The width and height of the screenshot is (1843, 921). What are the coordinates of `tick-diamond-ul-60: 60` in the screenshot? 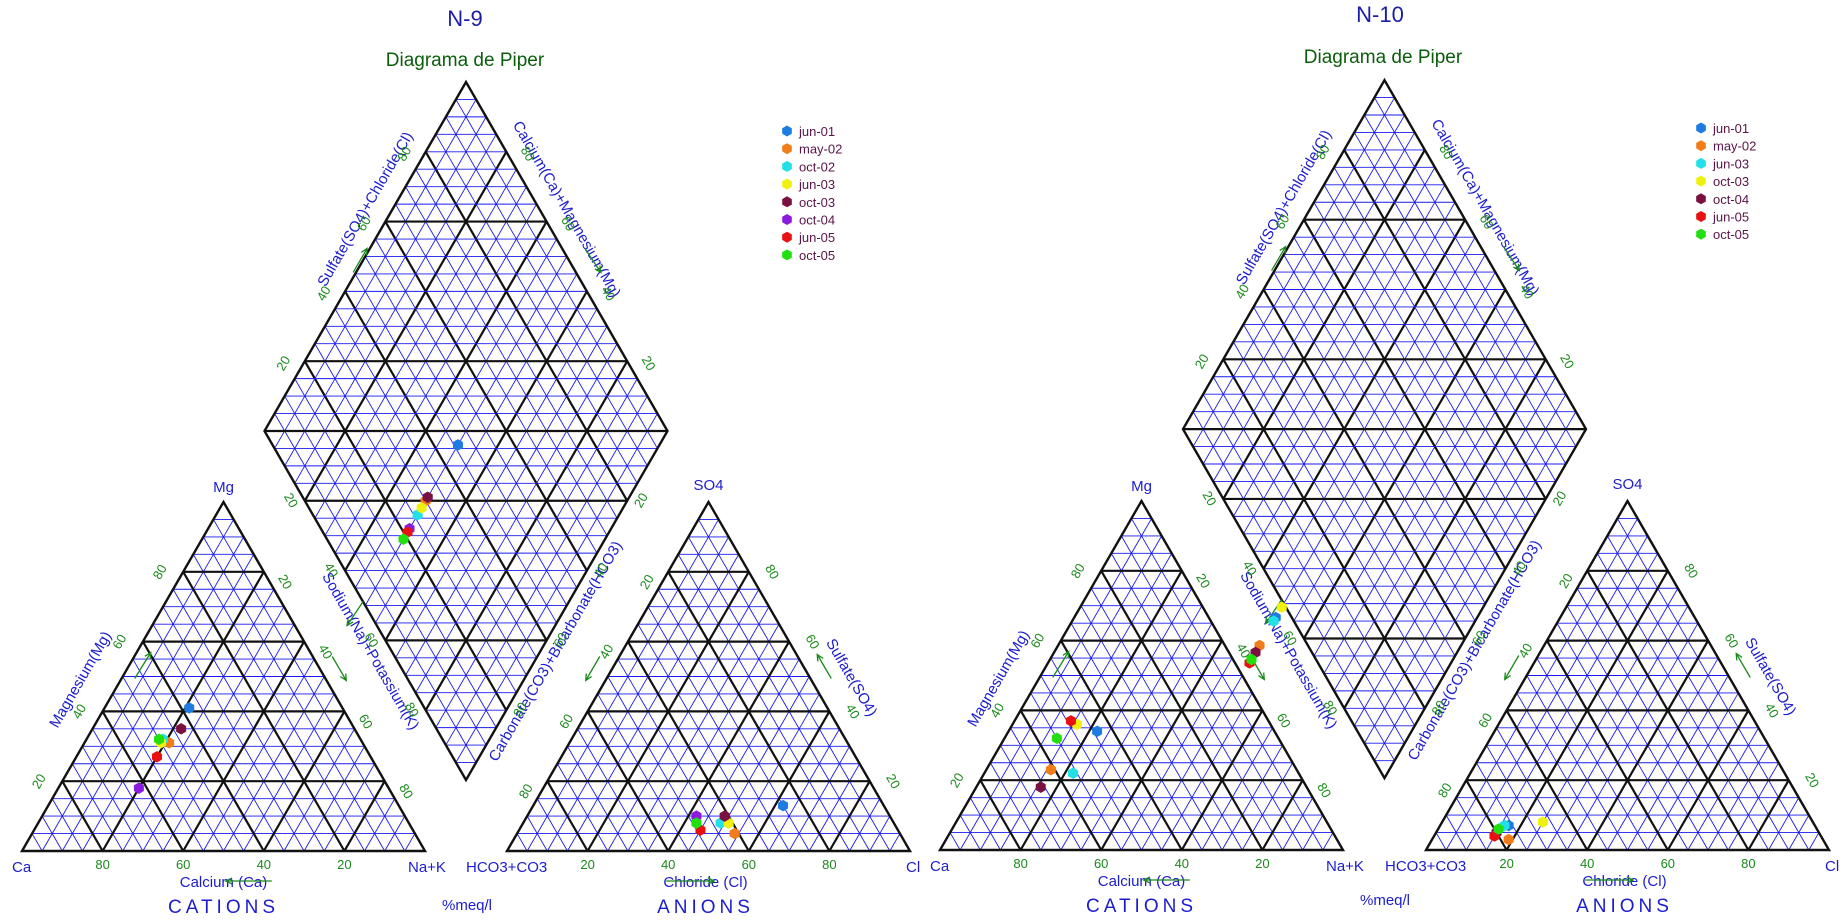 It's located at (1282, 222).